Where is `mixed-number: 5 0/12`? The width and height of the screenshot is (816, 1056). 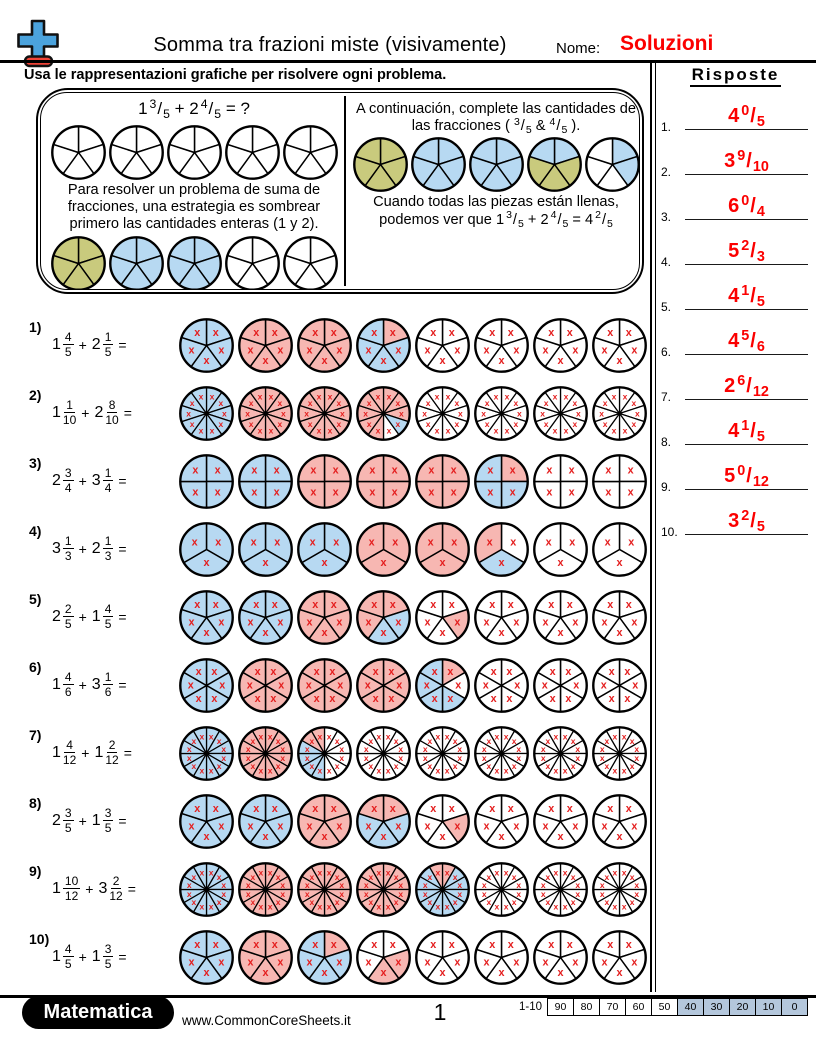
mixed-number: 5 0/12 is located at coordinates (746, 476).